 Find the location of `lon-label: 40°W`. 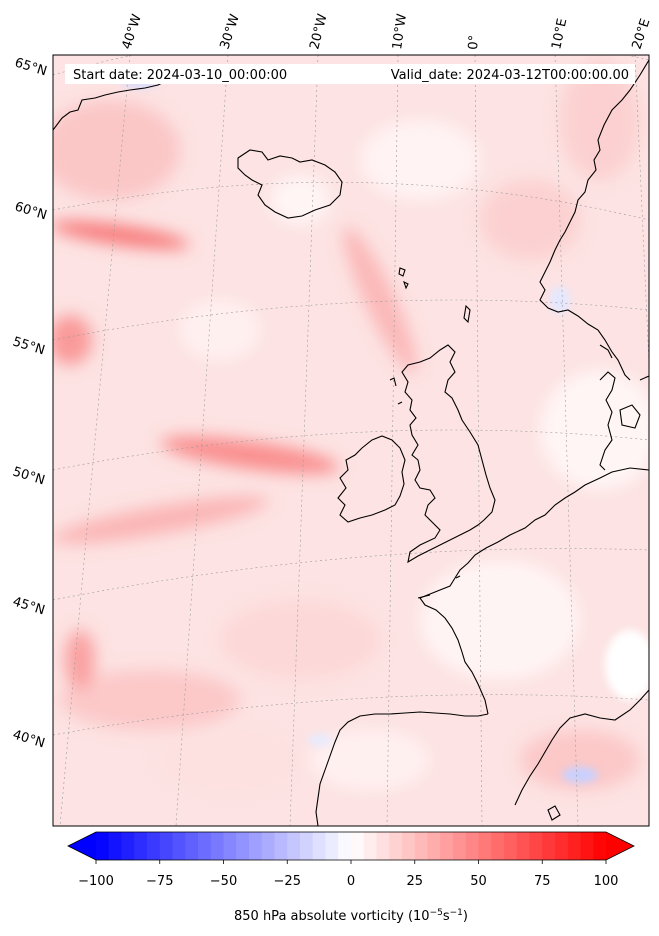

lon-label: 40°W is located at coordinates (132, 31).